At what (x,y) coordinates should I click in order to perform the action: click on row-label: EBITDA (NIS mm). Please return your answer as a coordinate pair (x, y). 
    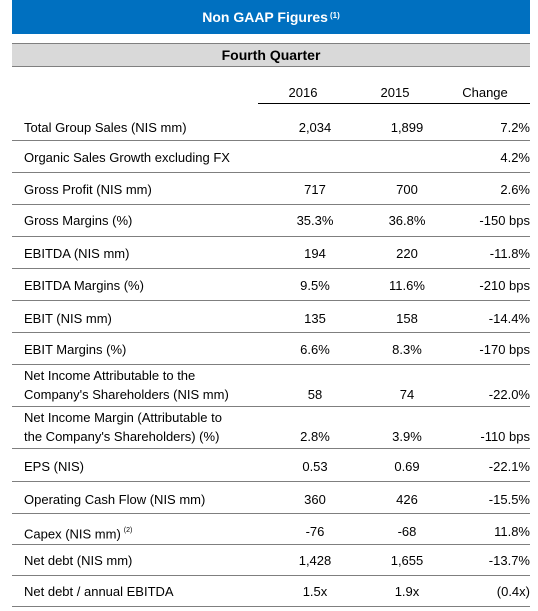
    Looking at the image, I should click on (77, 253).